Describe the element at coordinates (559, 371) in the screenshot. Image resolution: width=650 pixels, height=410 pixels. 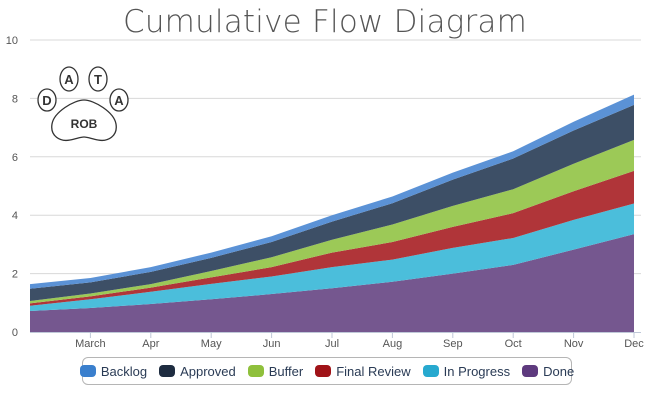
I see `legend-label: Done` at that location.